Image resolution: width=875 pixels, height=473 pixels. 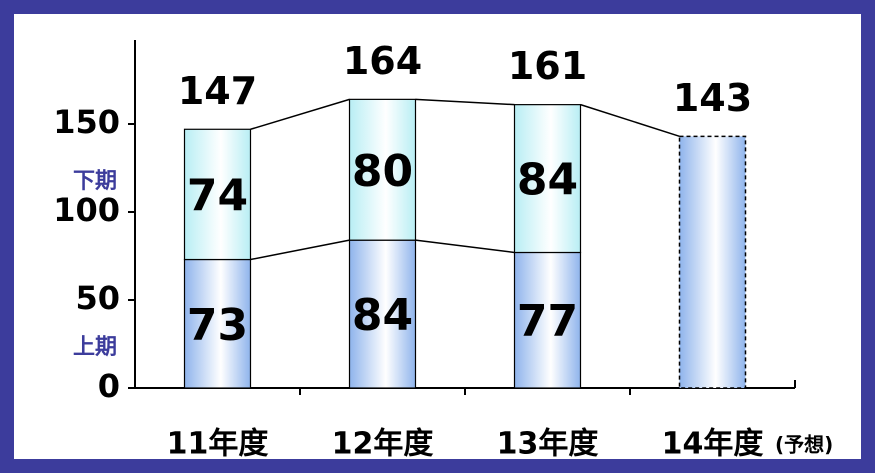 I want to click on y-tick-label: 150, so click(x=86, y=122).